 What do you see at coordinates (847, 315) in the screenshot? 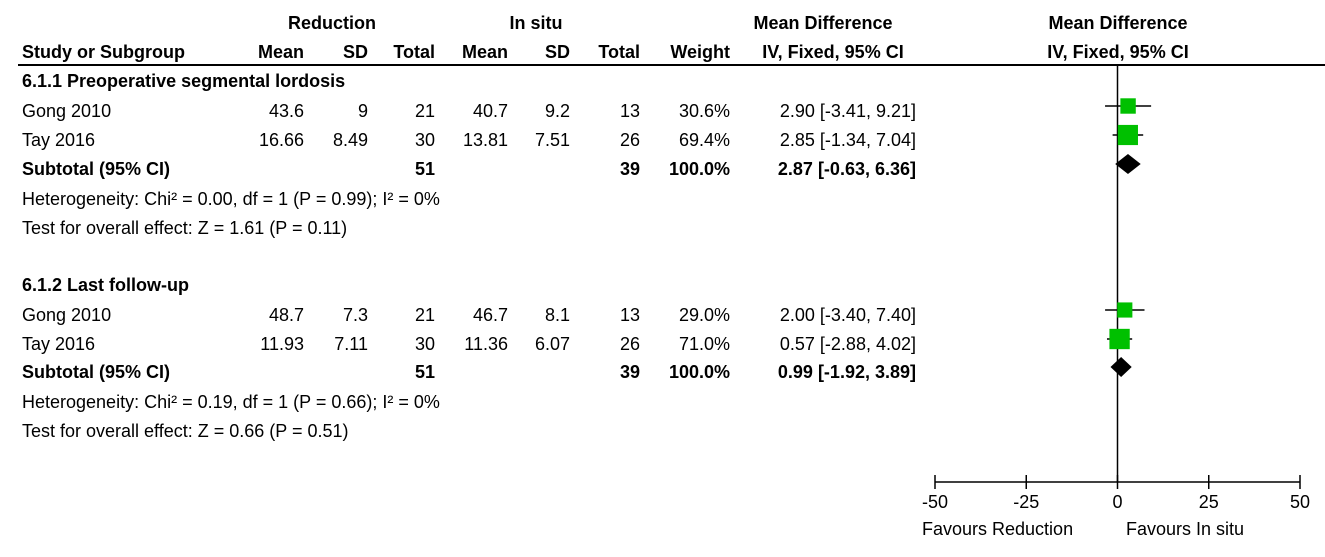
I see `cell-ci: 2.00 [-3.40, 7.40]` at bounding box center [847, 315].